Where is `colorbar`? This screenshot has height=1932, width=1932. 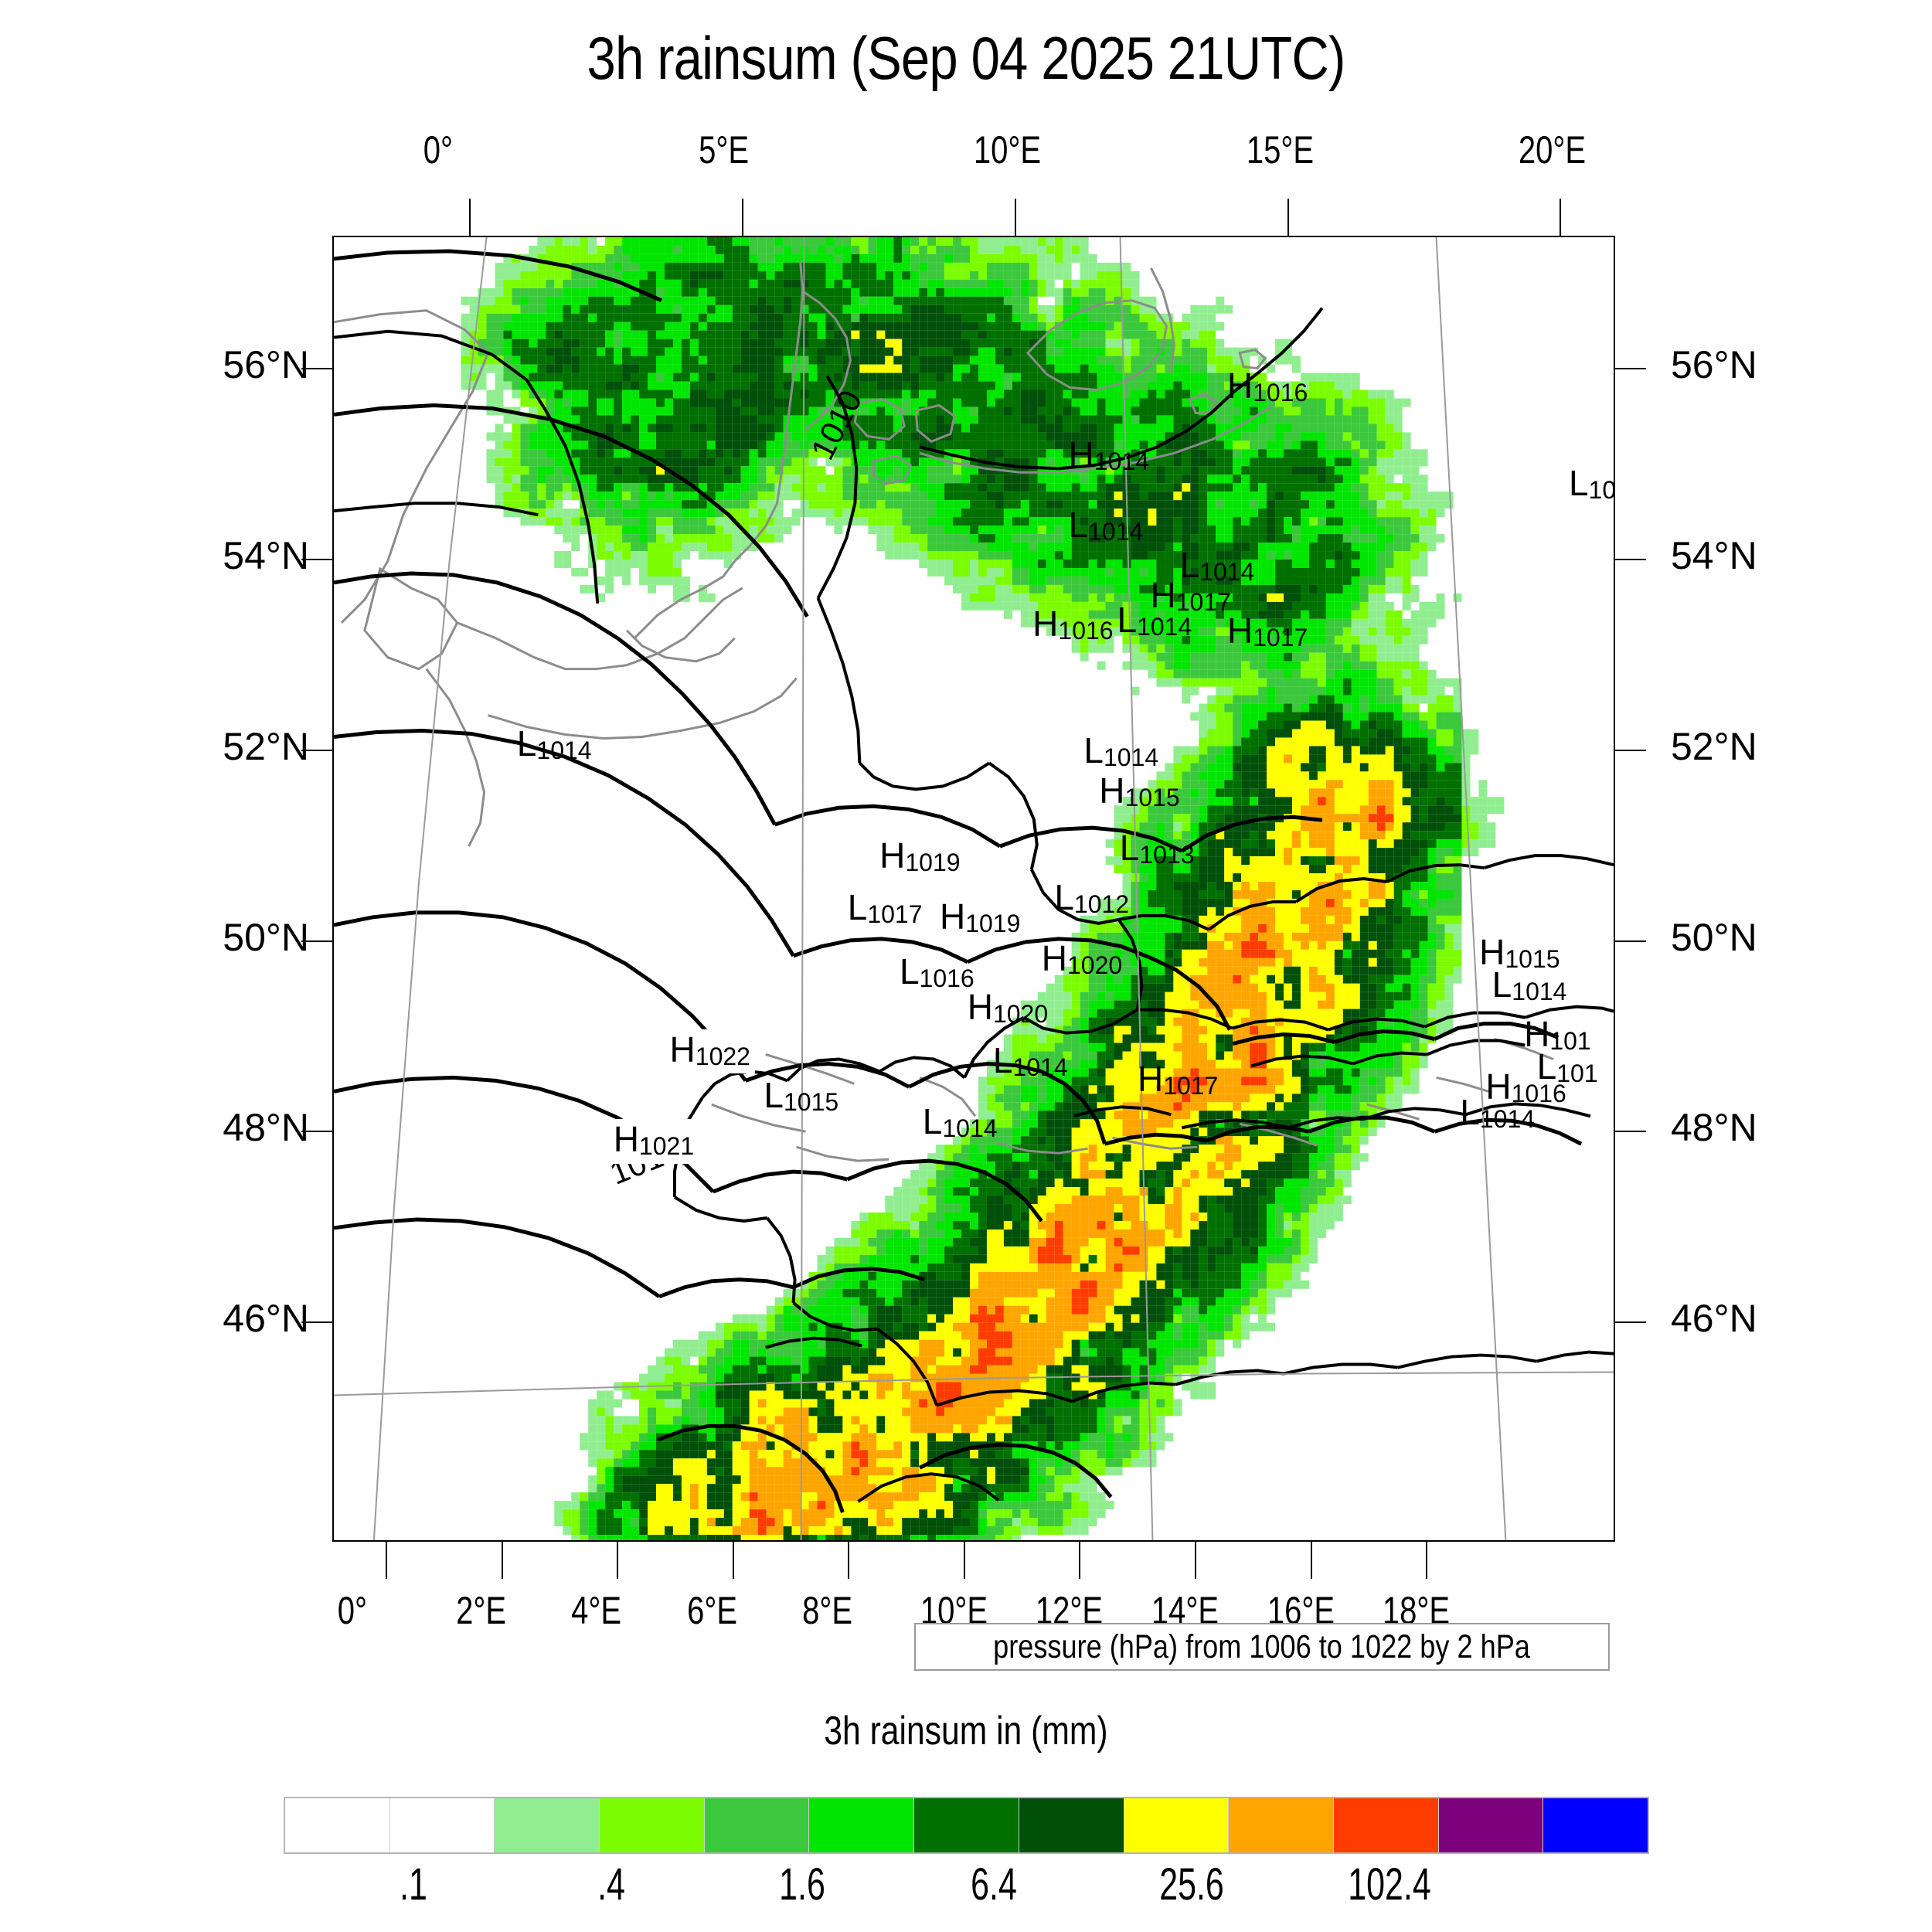
colorbar is located at coordinates (967, 1826).